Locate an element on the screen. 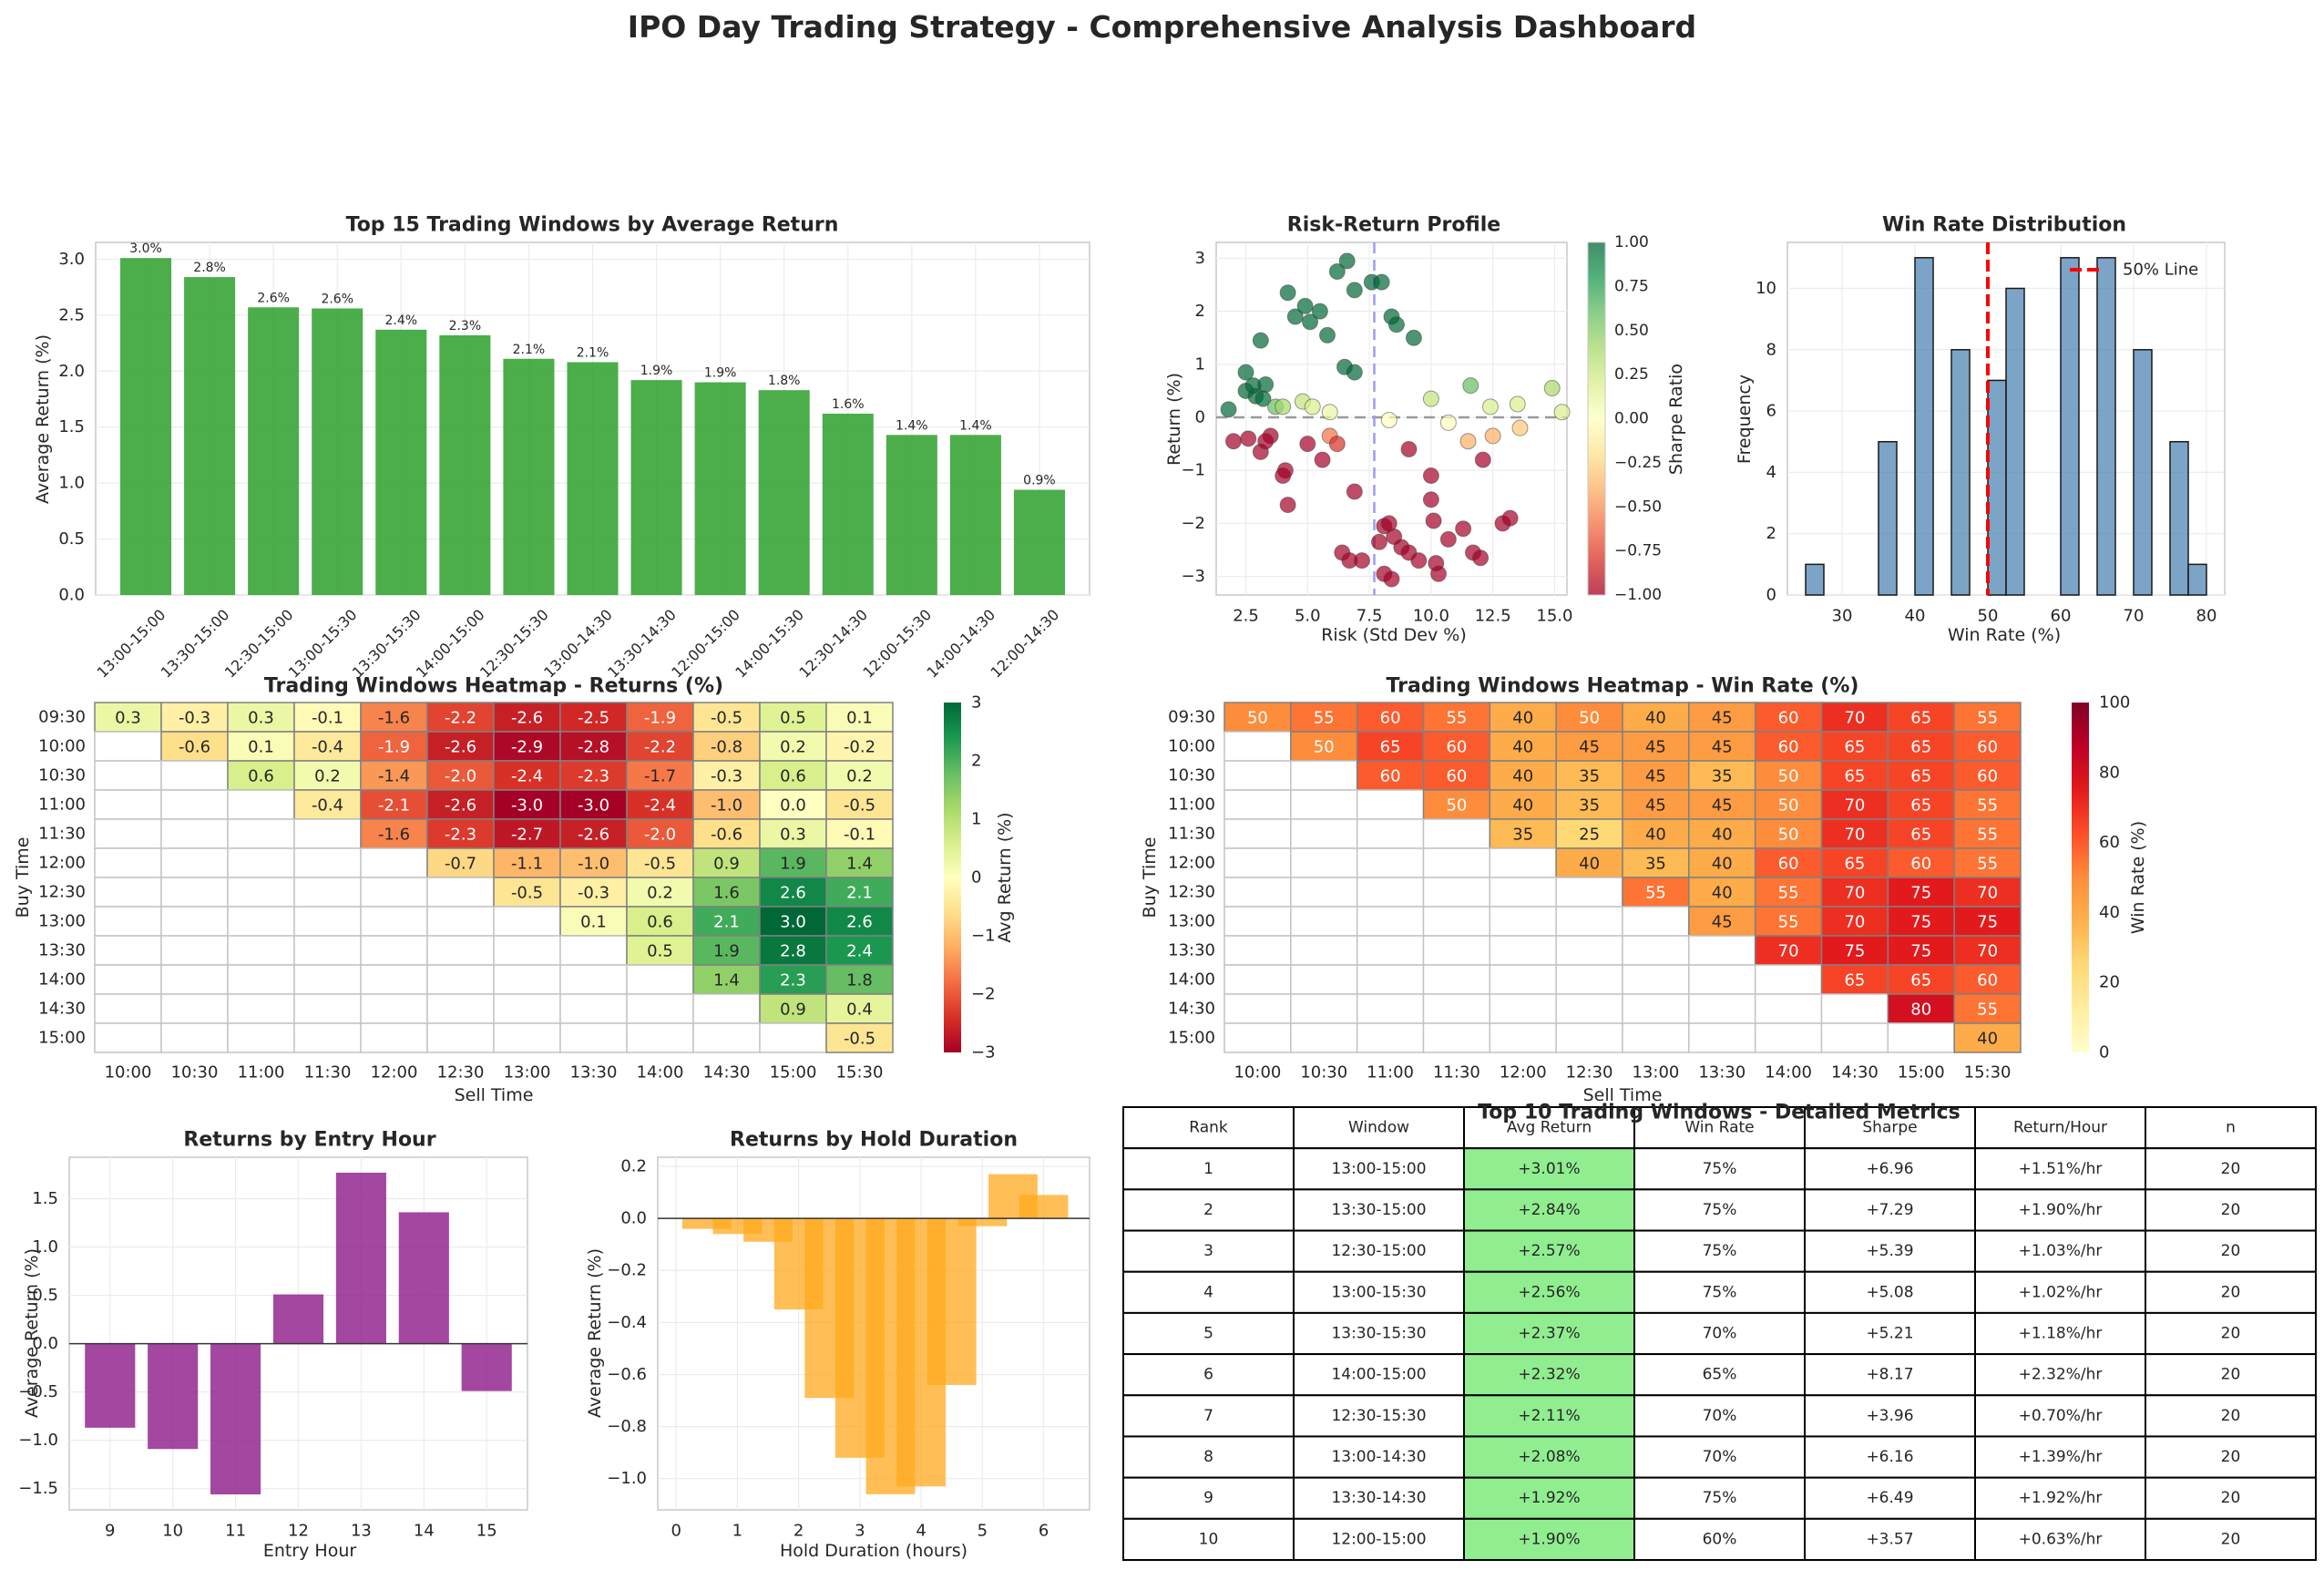 The image size is (2324, 1570). hold-duration-y-tick-label: −0.2 is located at coordinates (627, 1271).